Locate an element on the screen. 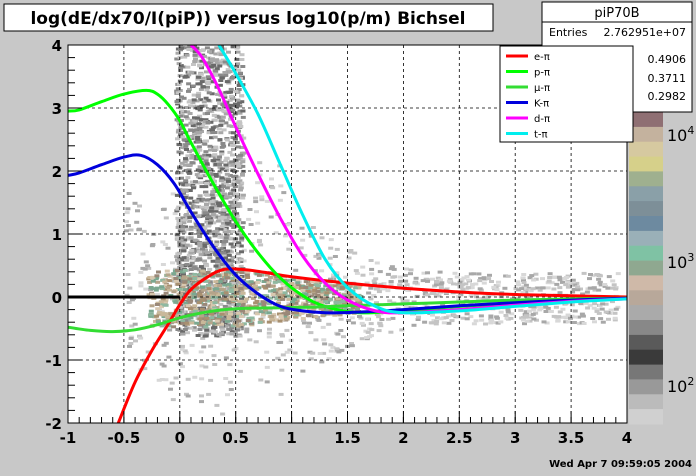  palette-band is located at coordinates (646, 283).